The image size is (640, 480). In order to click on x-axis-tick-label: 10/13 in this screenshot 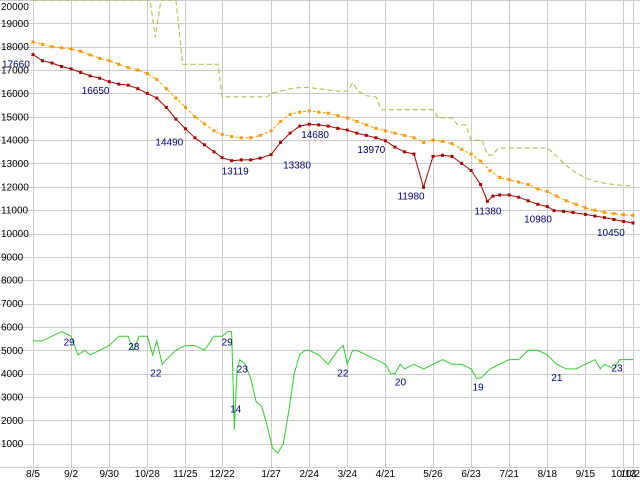, I will do `click(623, 474)`.